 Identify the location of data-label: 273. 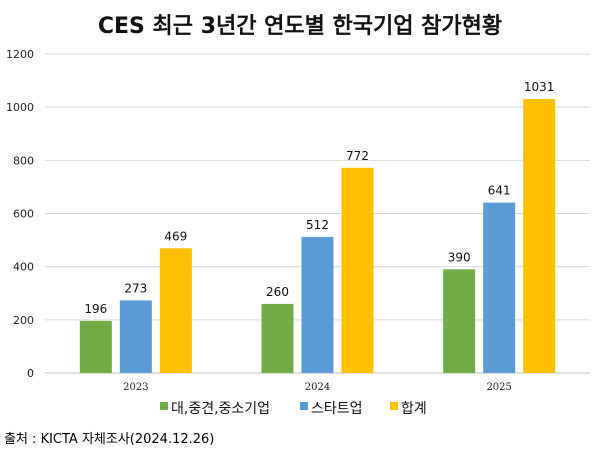
(135, 288).